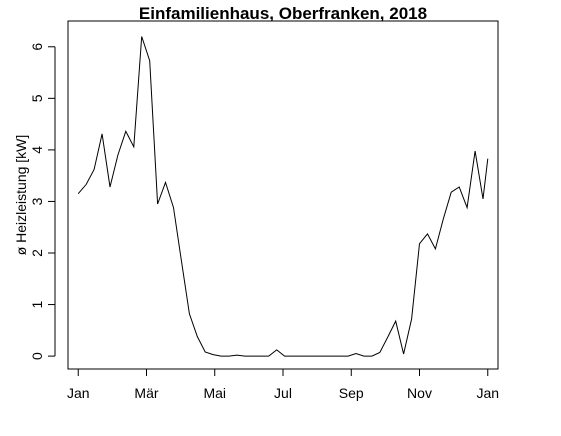  I want to click on x-axis: Jan Mär Mai Jul Sep Nov Jan, so click(283, 384).